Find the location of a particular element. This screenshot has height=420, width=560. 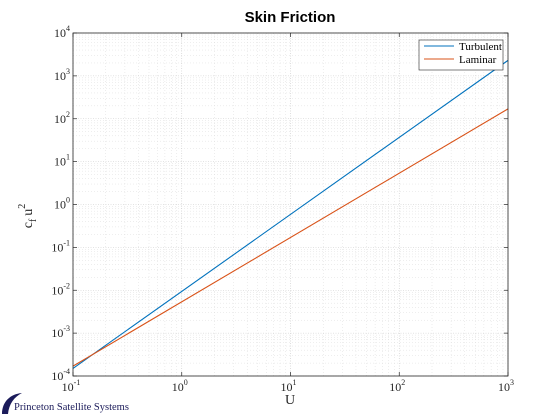

y-tick-label: 10⁻⁴ is located at coordinates (60, 375).